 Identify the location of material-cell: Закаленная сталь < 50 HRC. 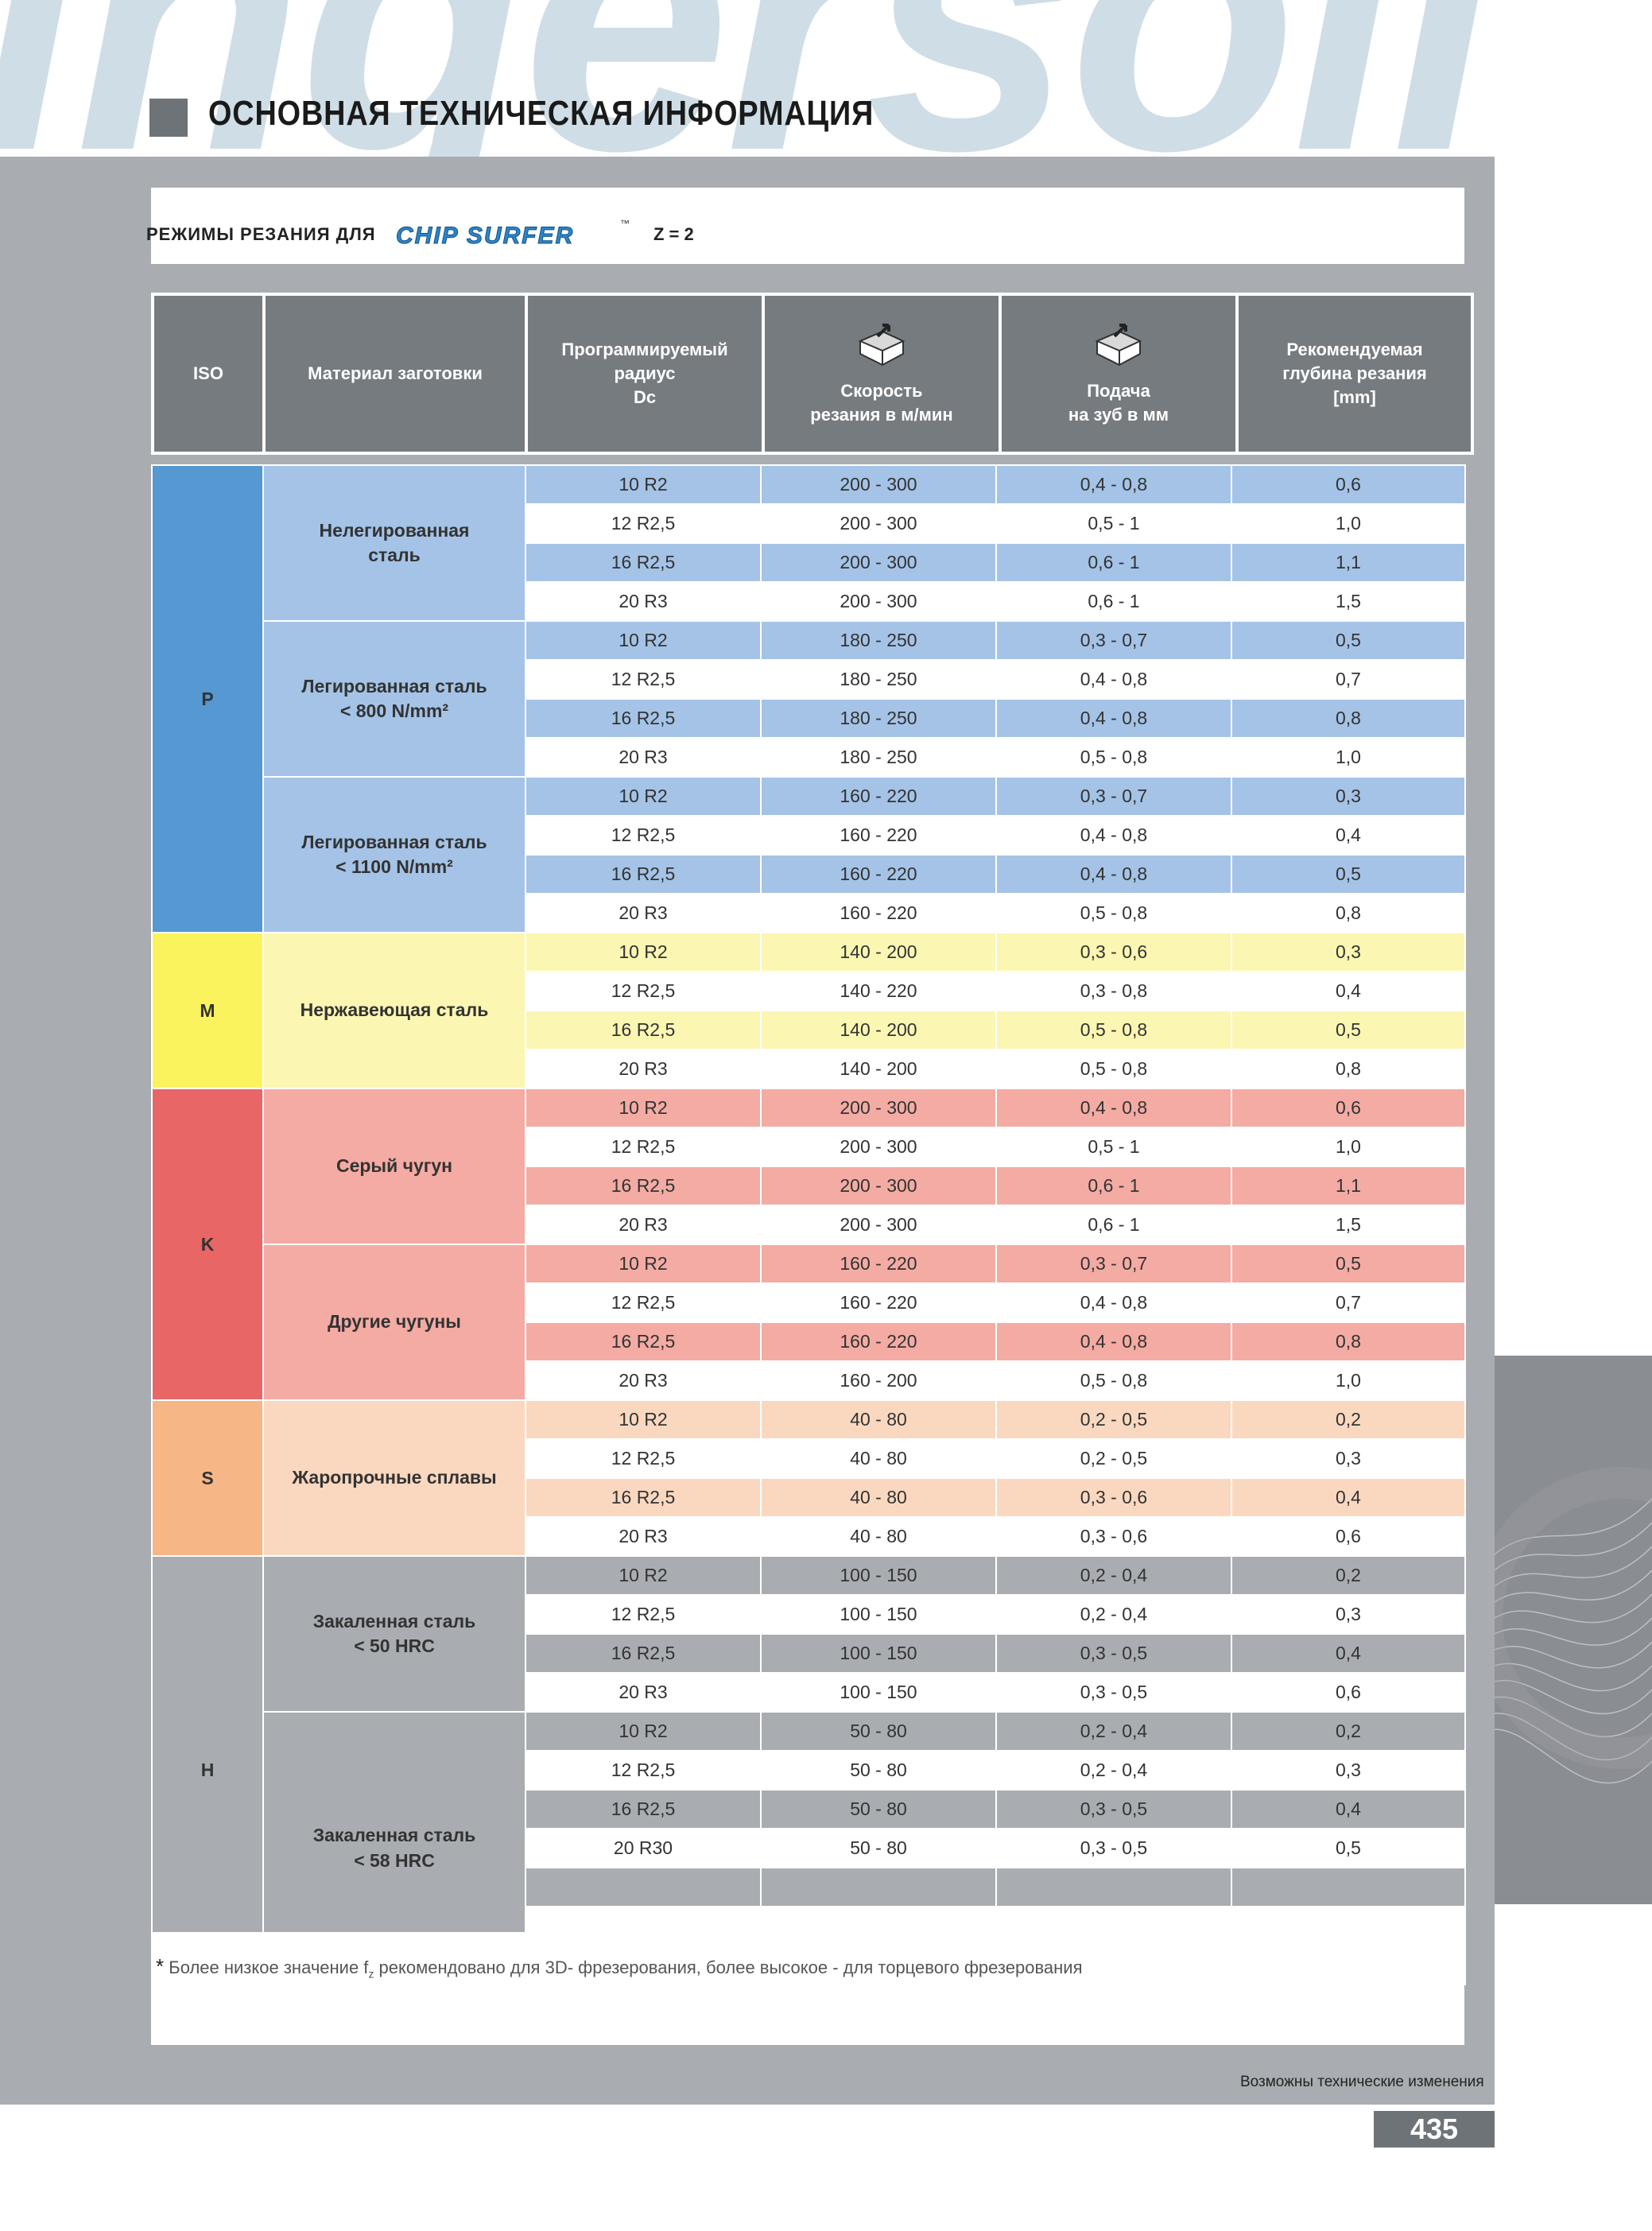
(394, 1634).